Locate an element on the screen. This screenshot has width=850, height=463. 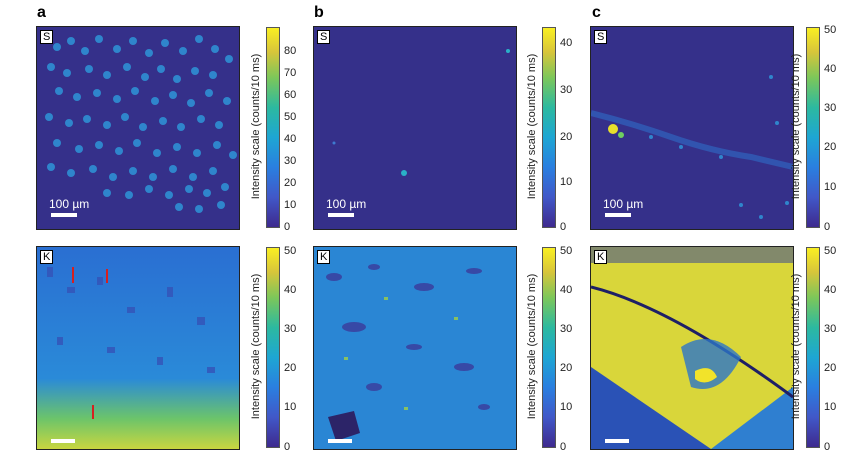
colorbar-b-bottom is located at coordinates (549, 347).